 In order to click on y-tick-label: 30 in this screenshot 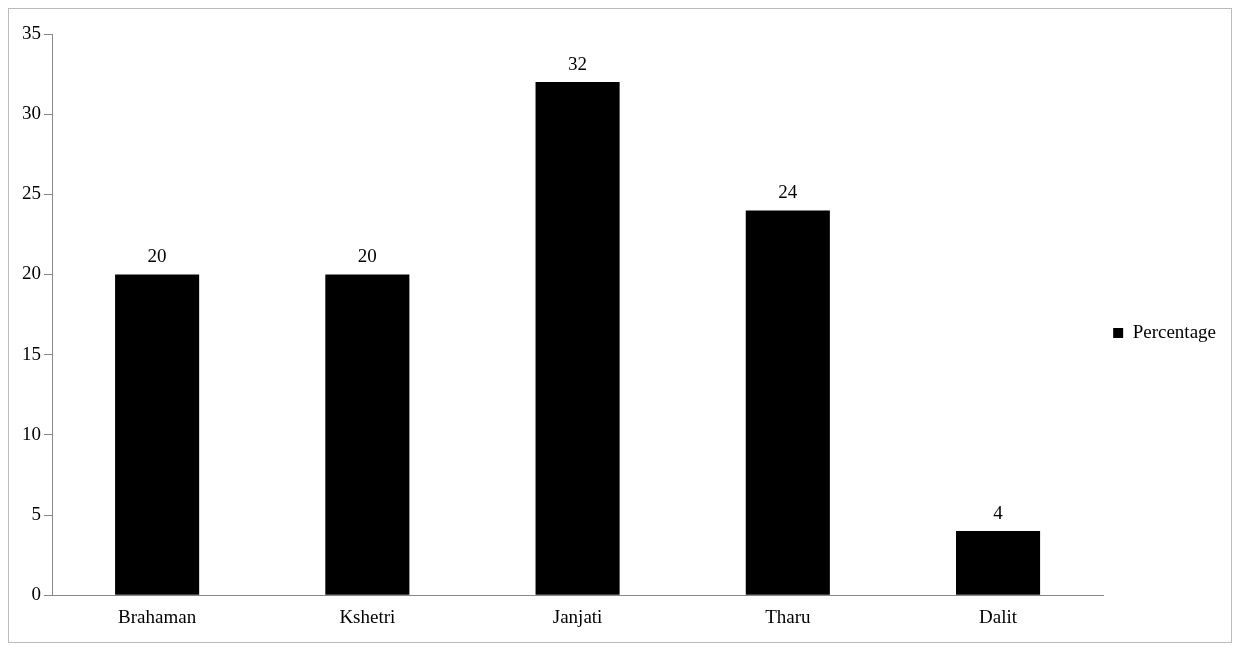, I will do `click(31, 113)`.